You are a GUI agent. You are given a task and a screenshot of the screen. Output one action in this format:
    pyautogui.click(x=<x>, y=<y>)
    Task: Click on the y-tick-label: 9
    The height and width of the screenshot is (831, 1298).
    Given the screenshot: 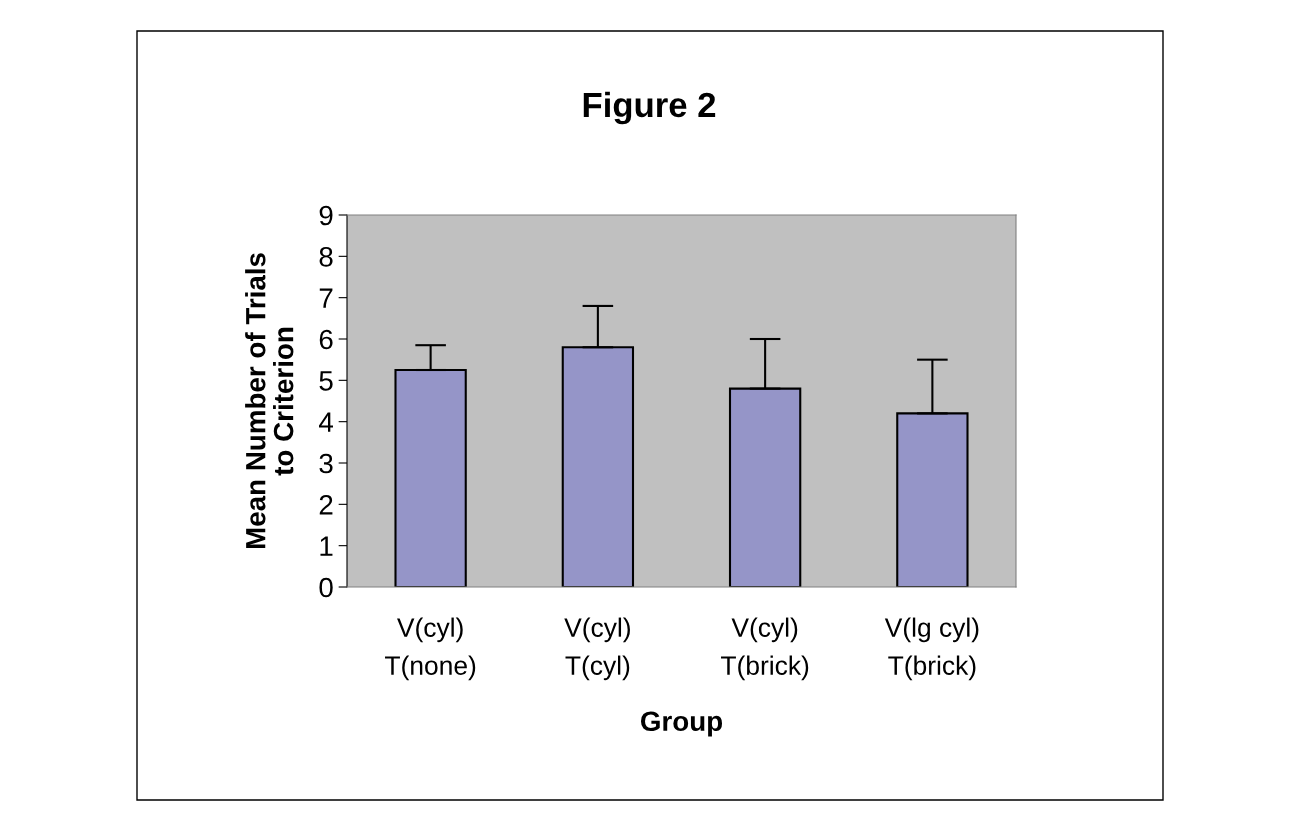 What is the action you would take?
    pyautogui.click(x=326, y=215)
    